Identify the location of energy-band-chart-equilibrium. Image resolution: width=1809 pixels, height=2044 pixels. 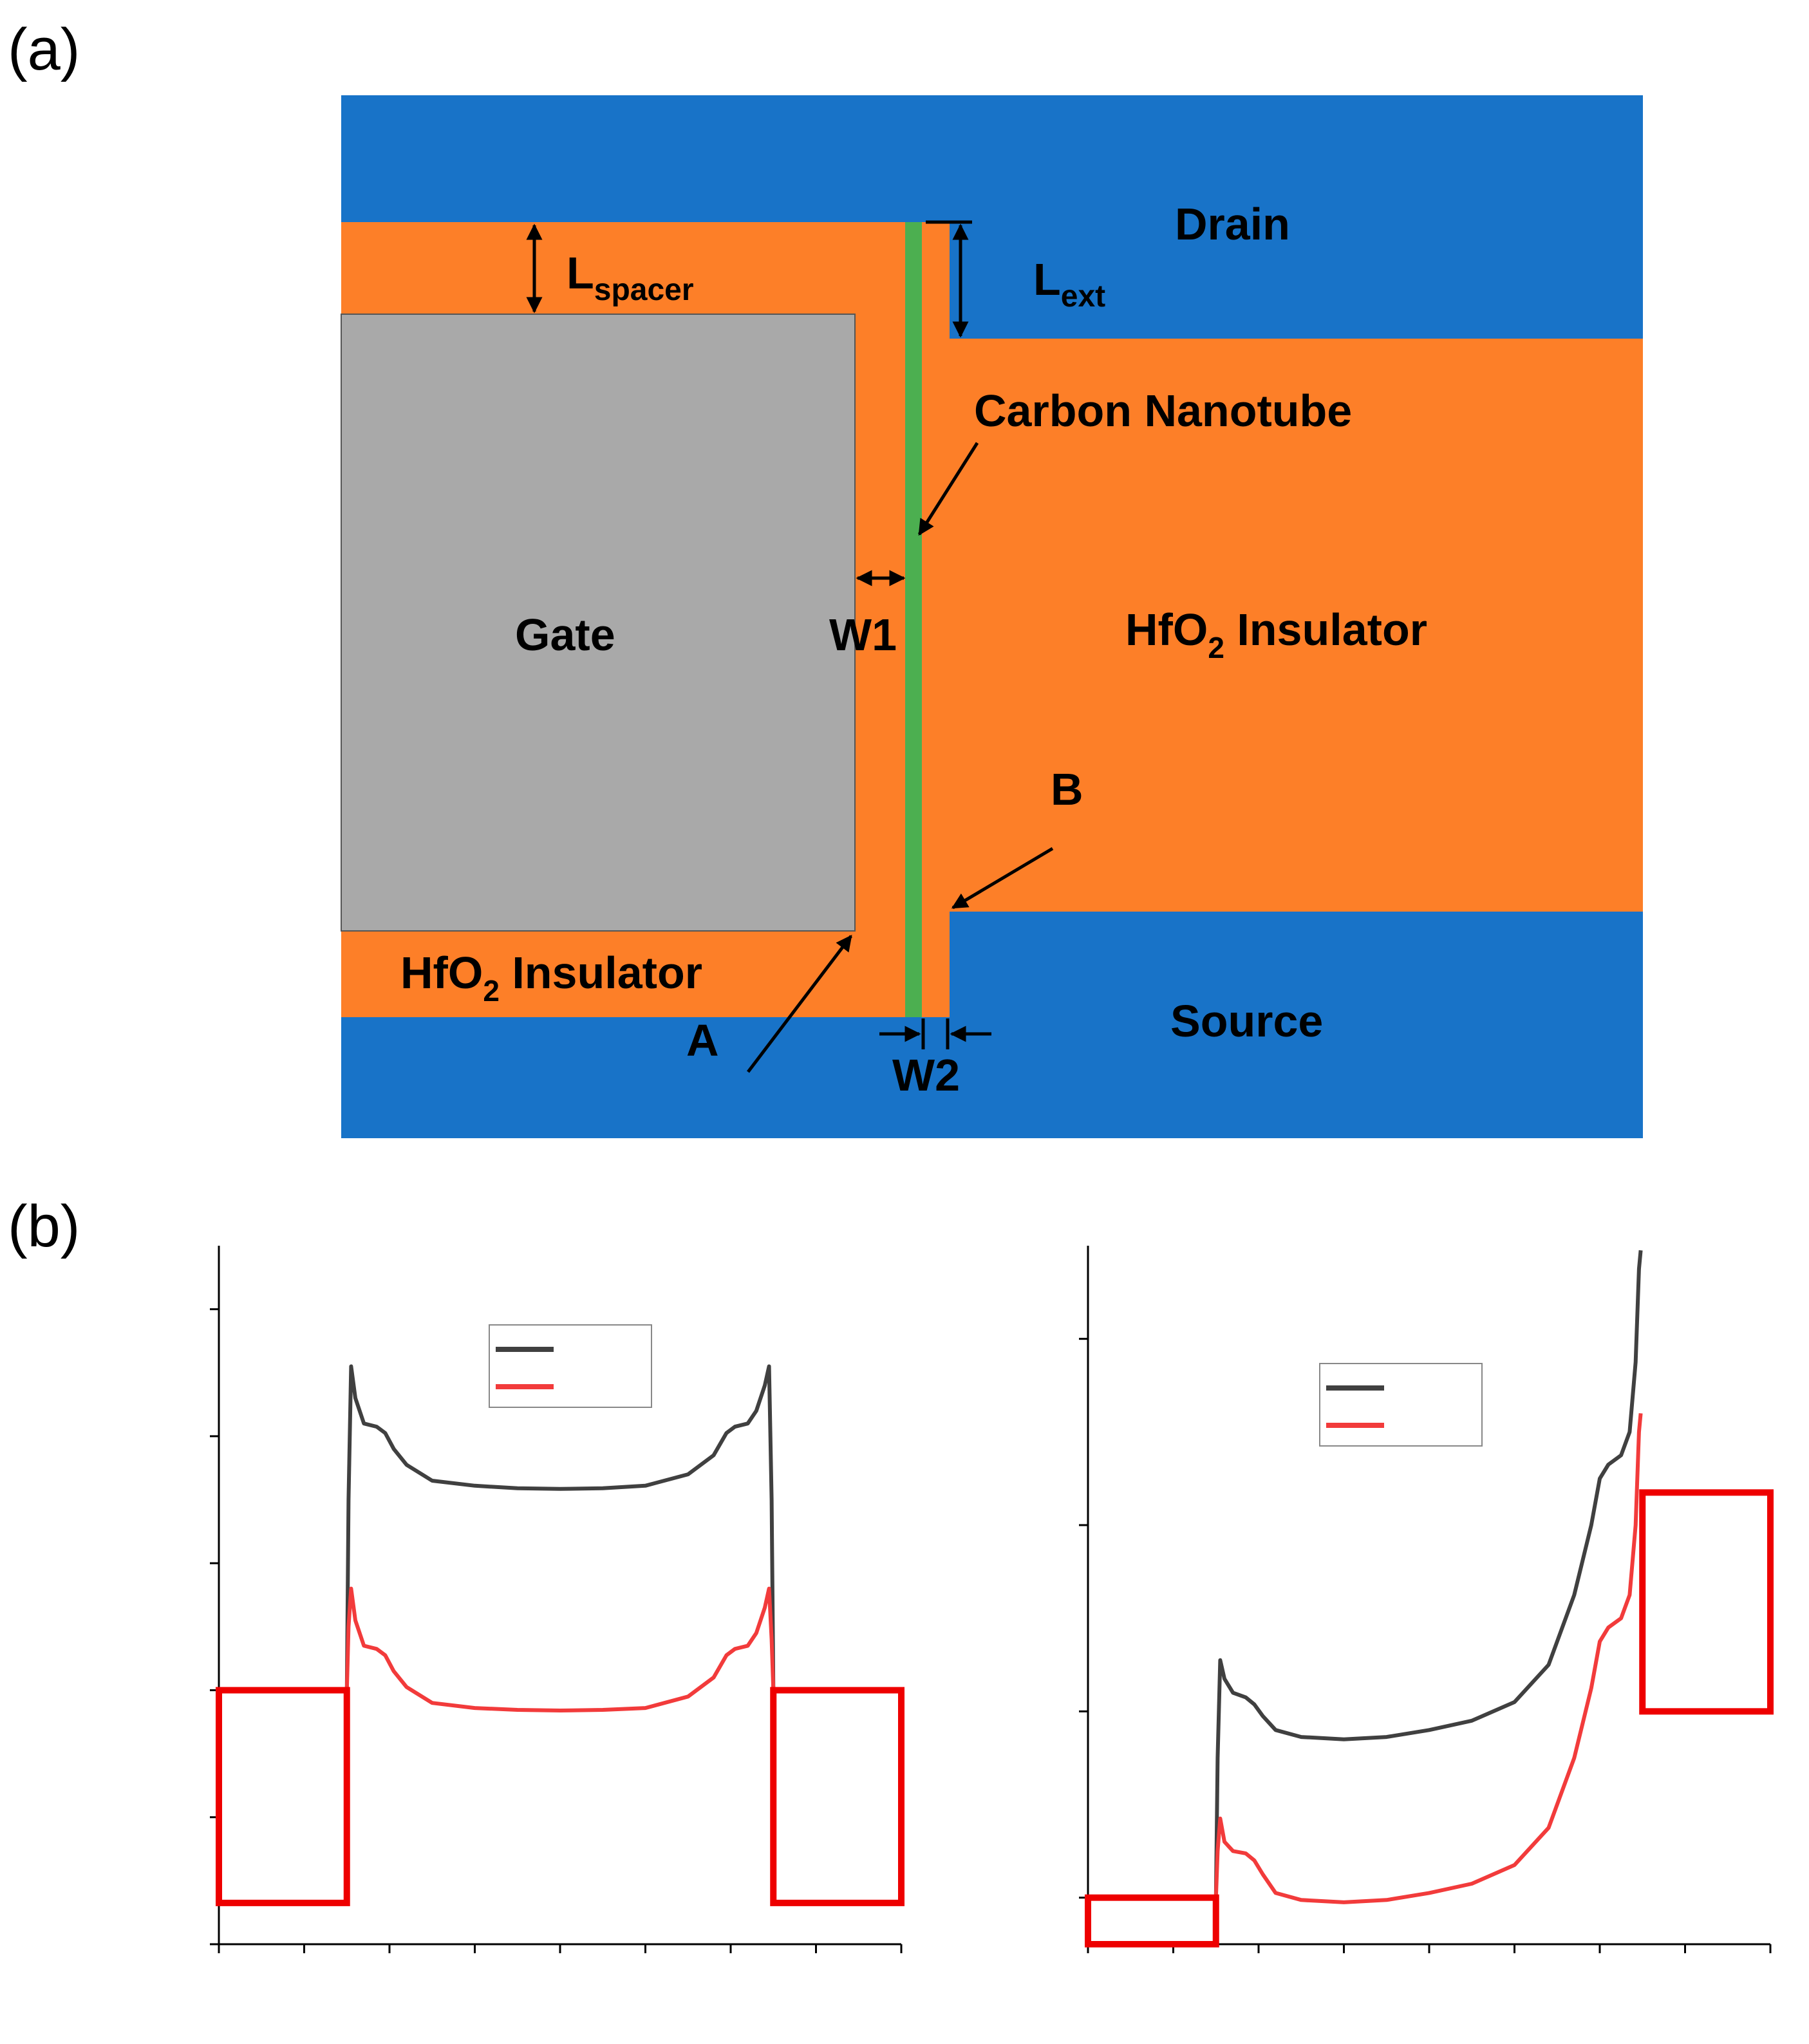
(557, 1599).